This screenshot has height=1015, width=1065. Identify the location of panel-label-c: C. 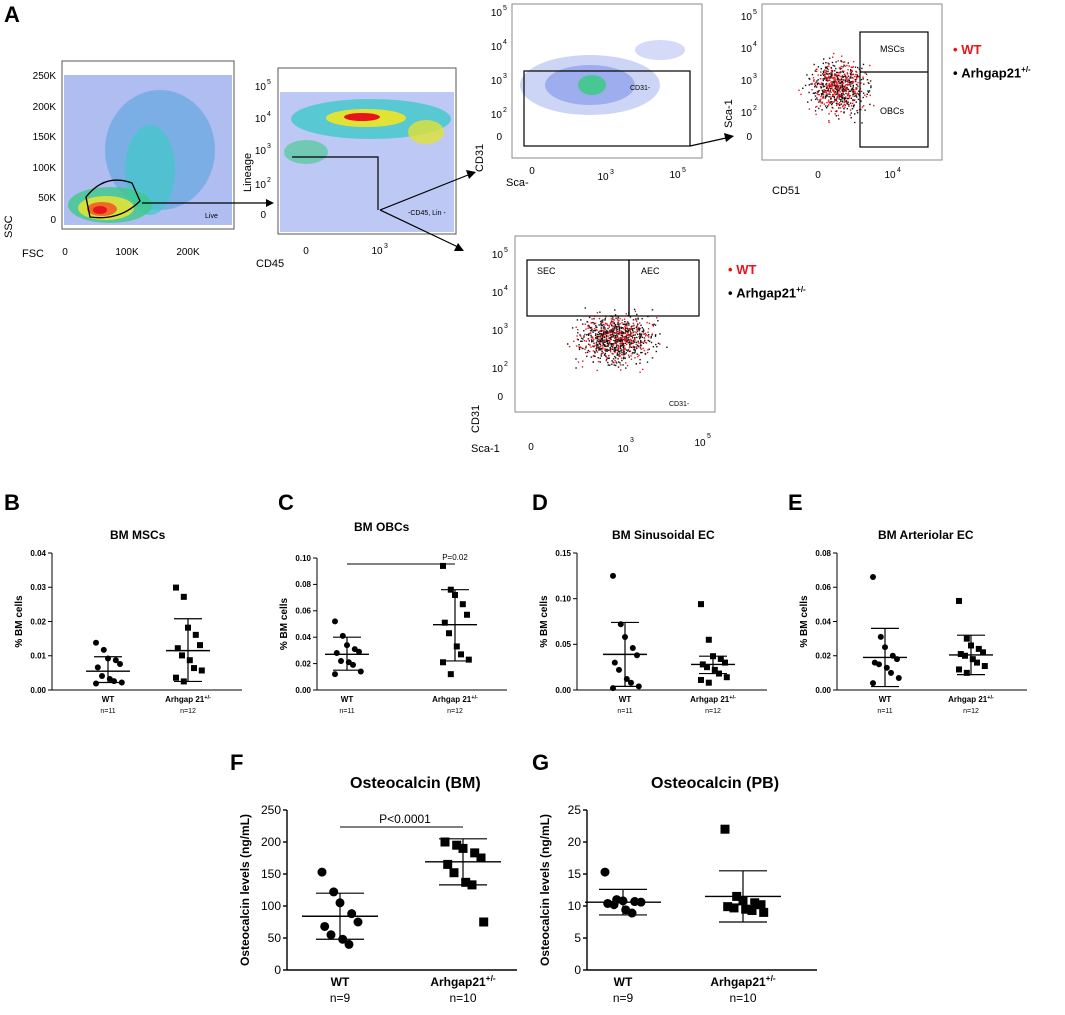
(286, 502).